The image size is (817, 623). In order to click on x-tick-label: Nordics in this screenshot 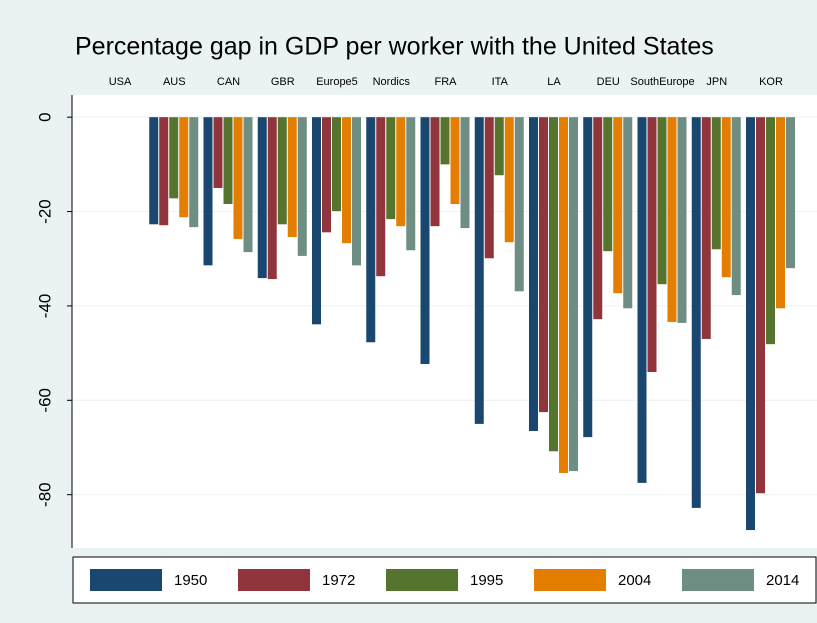, I will do `click(392, 82)`.